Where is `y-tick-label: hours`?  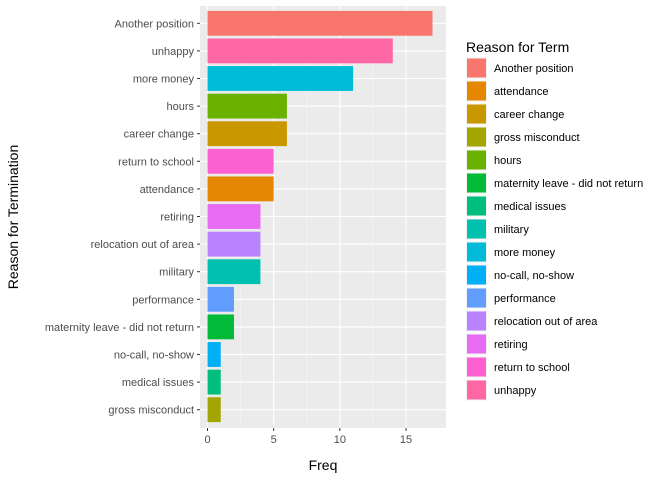
y-tick-label: hours is located at coordinates (180, 107).